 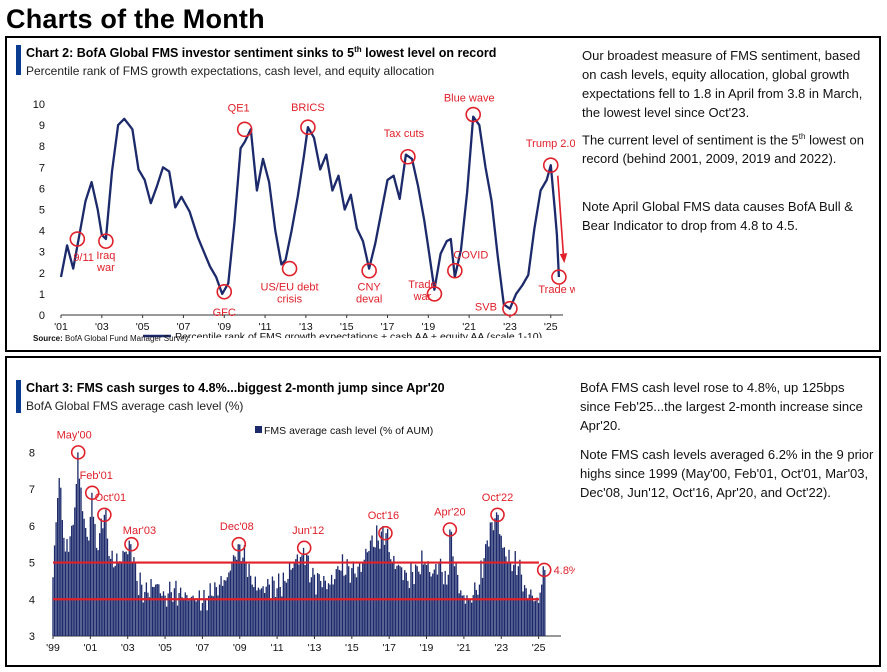 What do you see at coordinates (32, 453) in the screenshot?
I see `y-tick-label: 8` at bounding box center [32, 453].